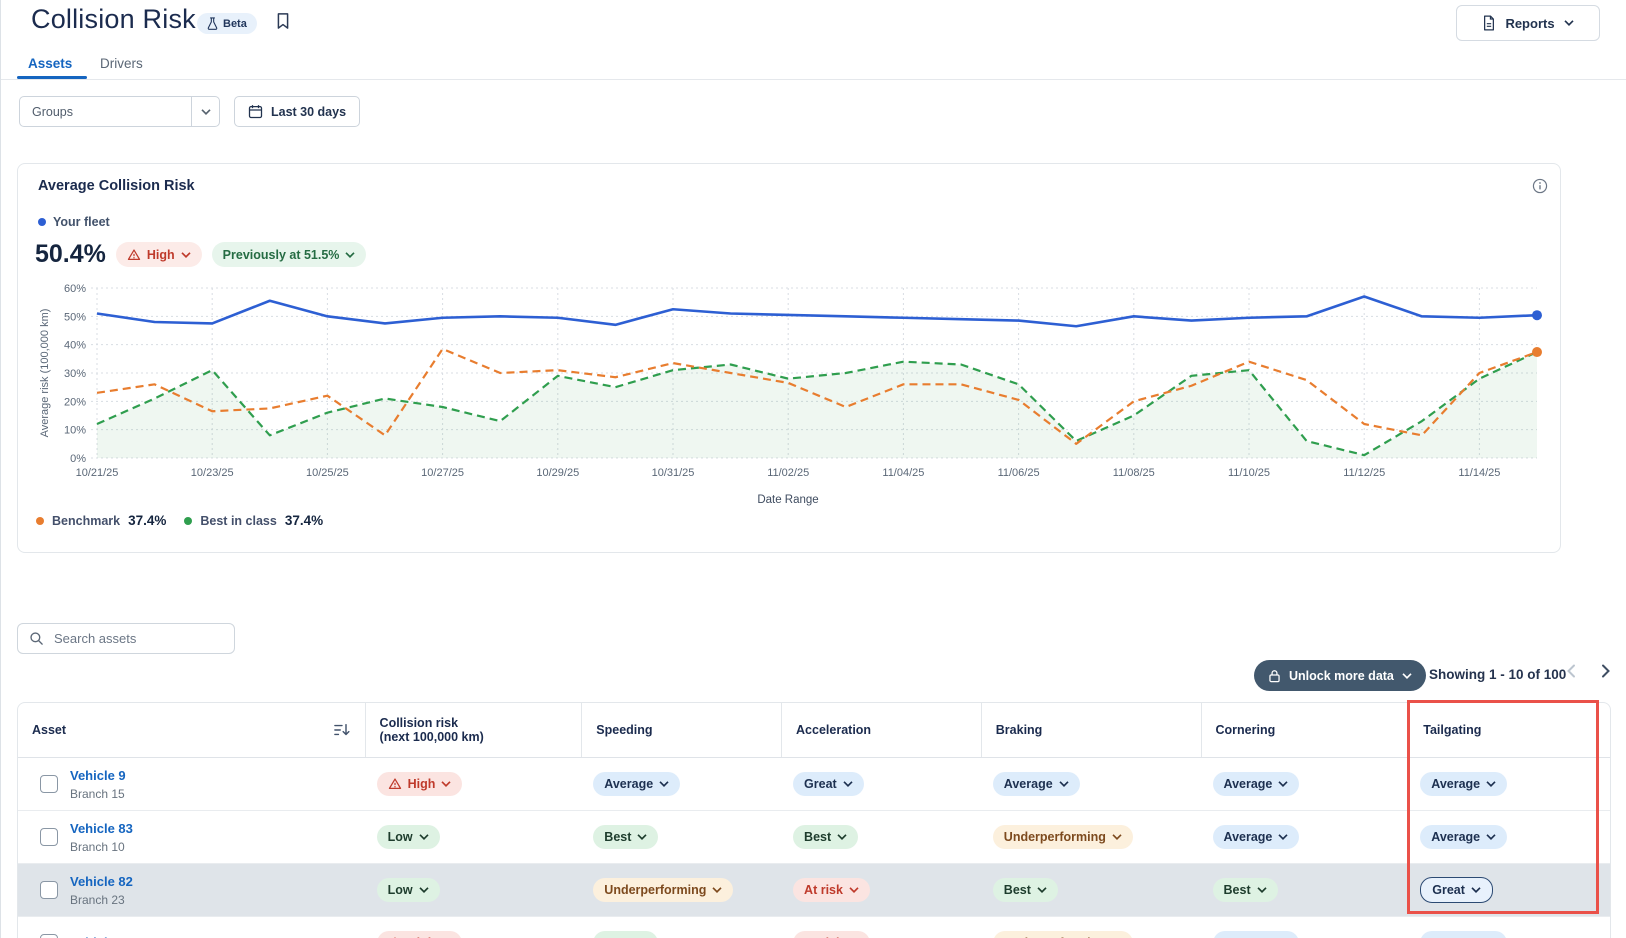 The height and width of the screenshot is (938, 1626). What do you see at coordinates (101, 881) in the screenshot?
I see `asset-link: Vehicle 82` at bounding box center [101, 881].